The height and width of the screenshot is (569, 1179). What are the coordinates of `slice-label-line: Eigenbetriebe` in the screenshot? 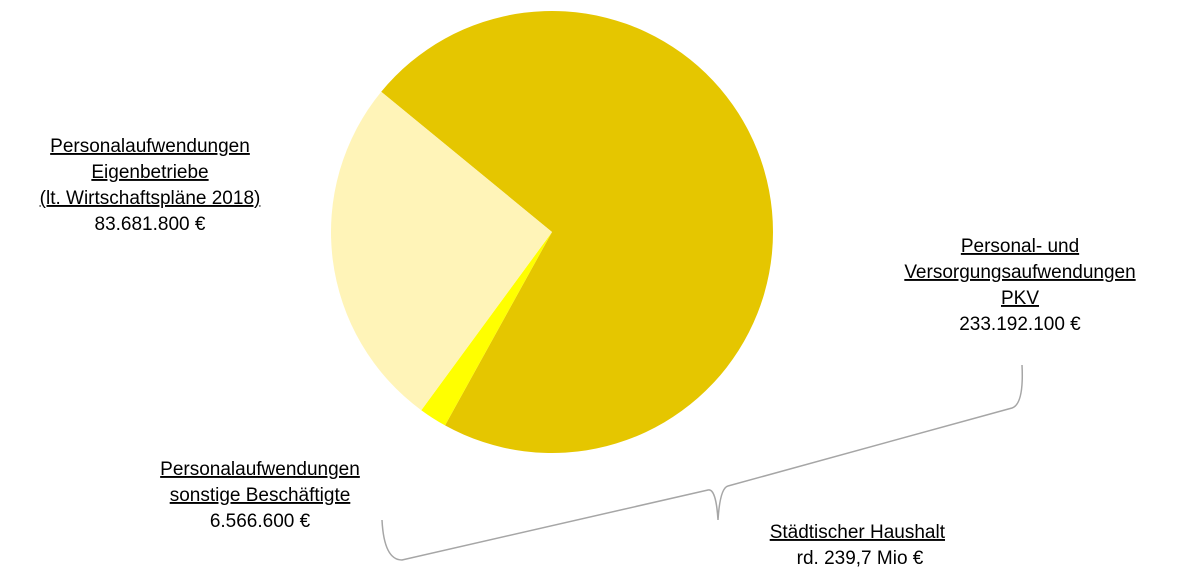 It's located at (149, 172).